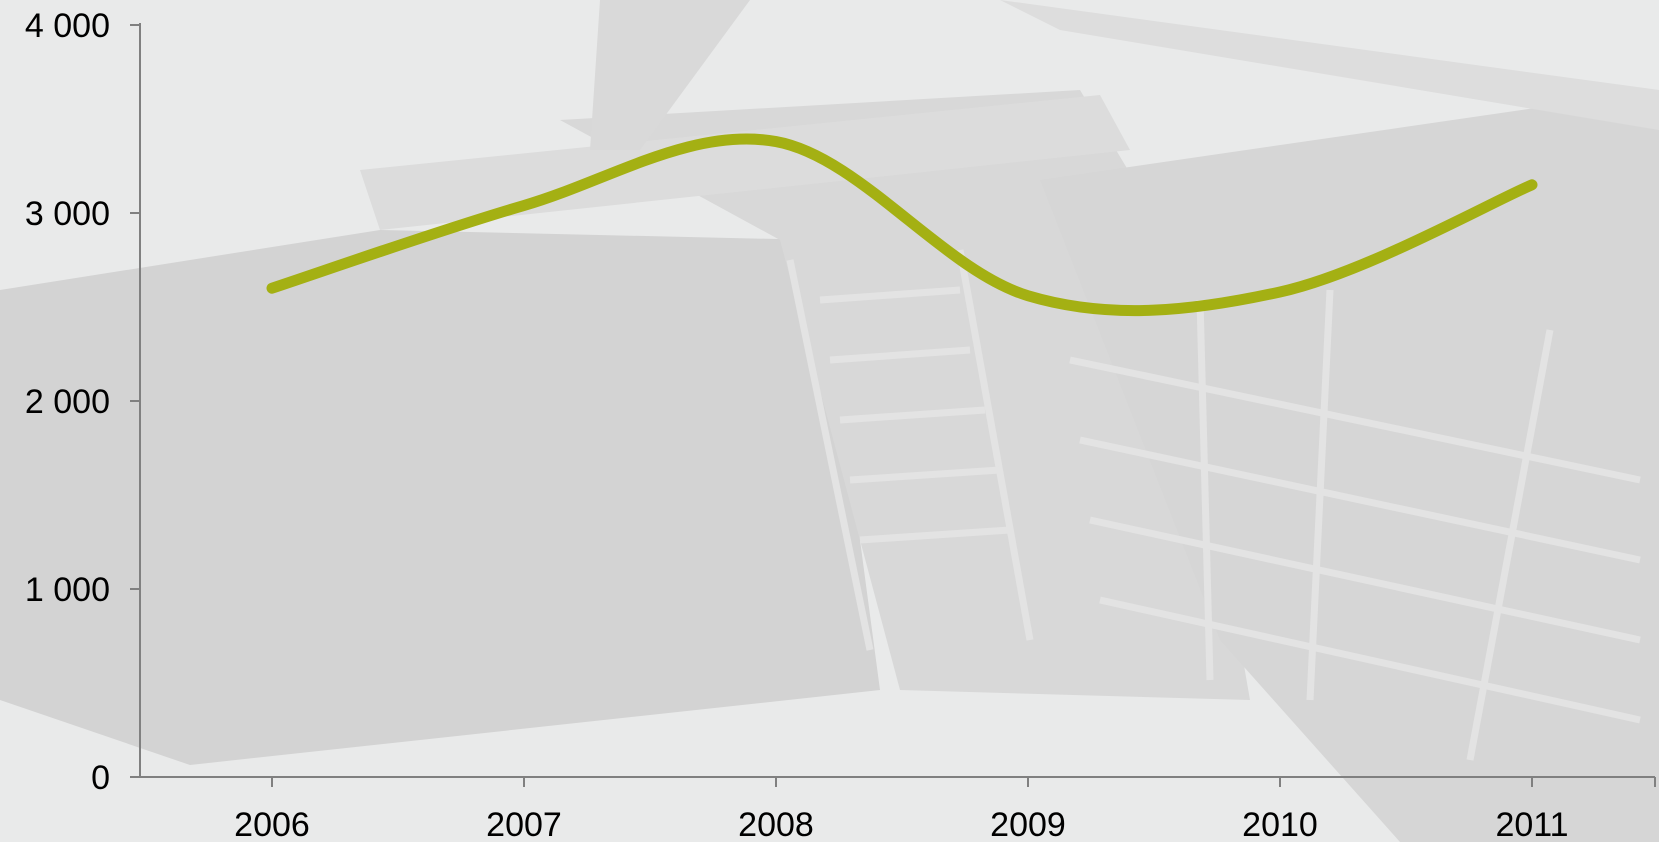  Describe the element at coordinates (1028, 824) in the screenshot. I see `x-tick-label: 2009` at that location.